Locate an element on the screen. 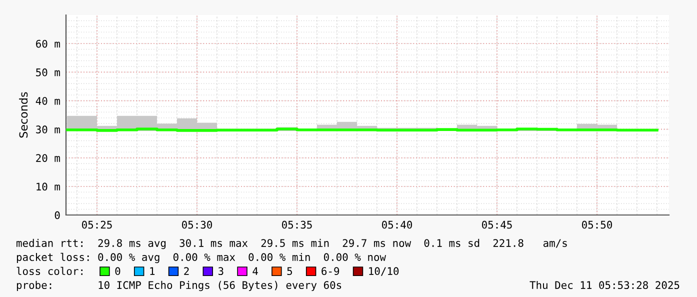  legend-label: 4 is located at coordinates (255, 271).